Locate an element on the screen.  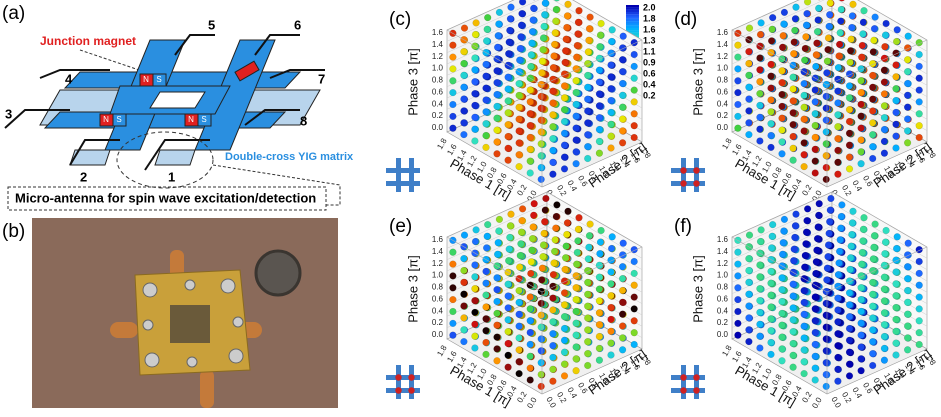
icon-magnet is located at coordinates (696, 390).